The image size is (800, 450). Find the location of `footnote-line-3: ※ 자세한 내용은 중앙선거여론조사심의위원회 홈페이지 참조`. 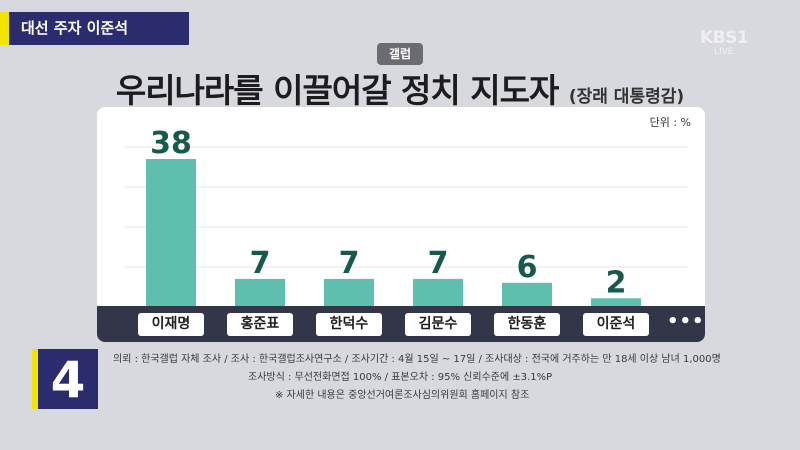

footnote-line-3: ※ 자세한 내용은 중앙선거여론조사심의위원회 홈페이지 참조 is located at coordinates (402, 395).